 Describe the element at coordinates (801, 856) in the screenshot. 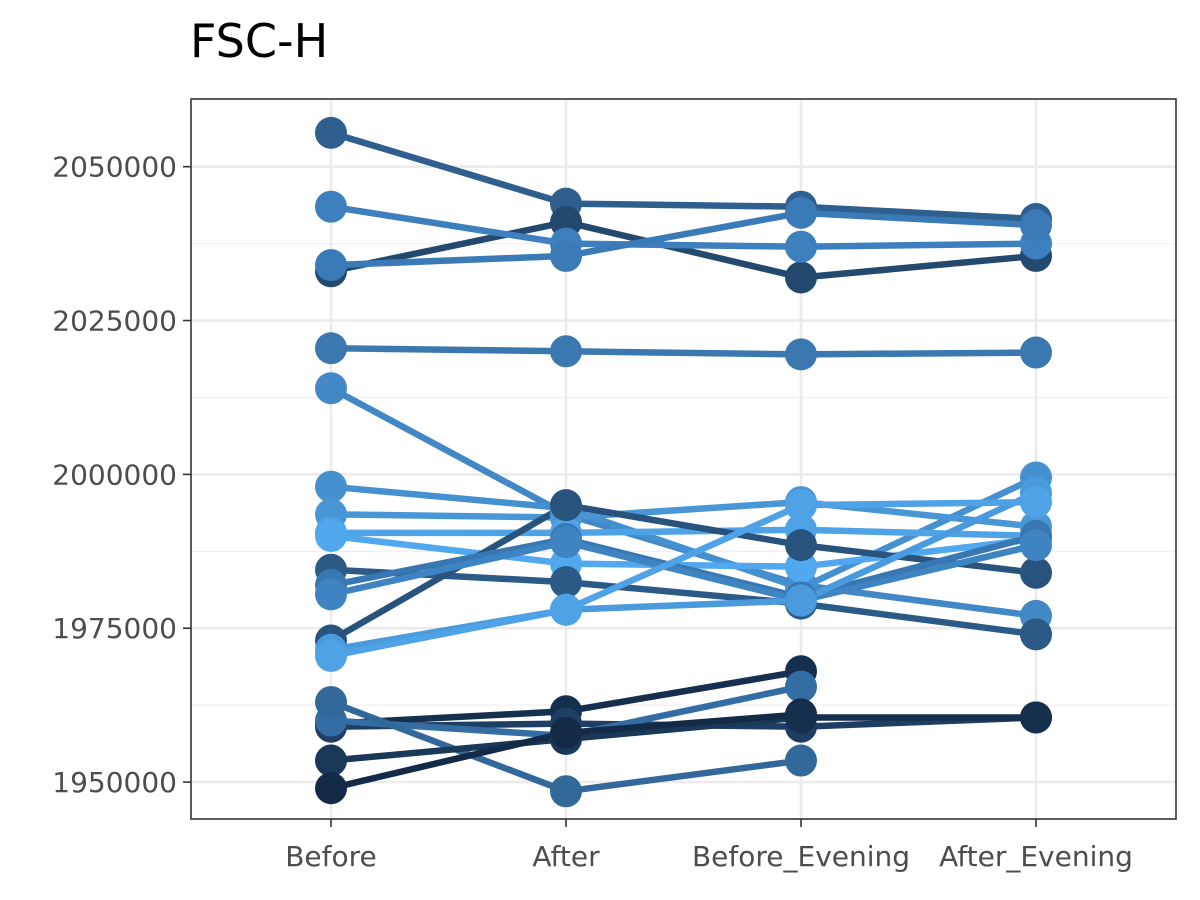

I see `x-tick-label: Before_Evening` at that location.